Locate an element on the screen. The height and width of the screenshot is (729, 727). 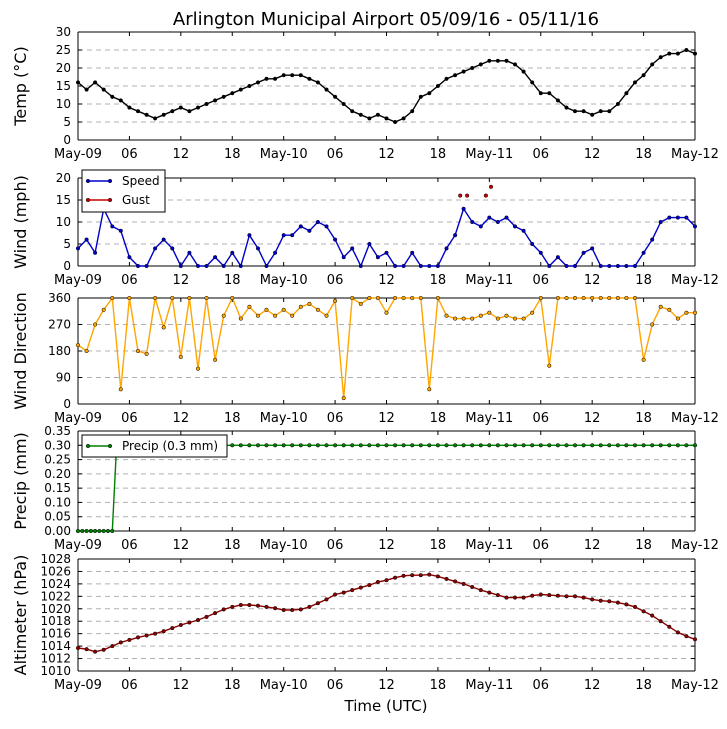
x-tick-label: May-10 is located at coordinates (284, 154).